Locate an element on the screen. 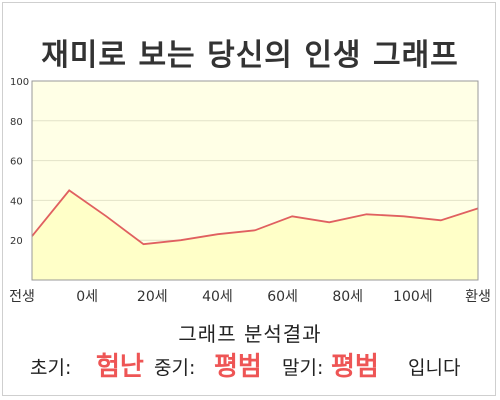 This screenshot has width=500, height=400. analysis-result: 초기: 험난 중기: 평범 말기: 평범 입니다 is located at coordinates (250, 364).